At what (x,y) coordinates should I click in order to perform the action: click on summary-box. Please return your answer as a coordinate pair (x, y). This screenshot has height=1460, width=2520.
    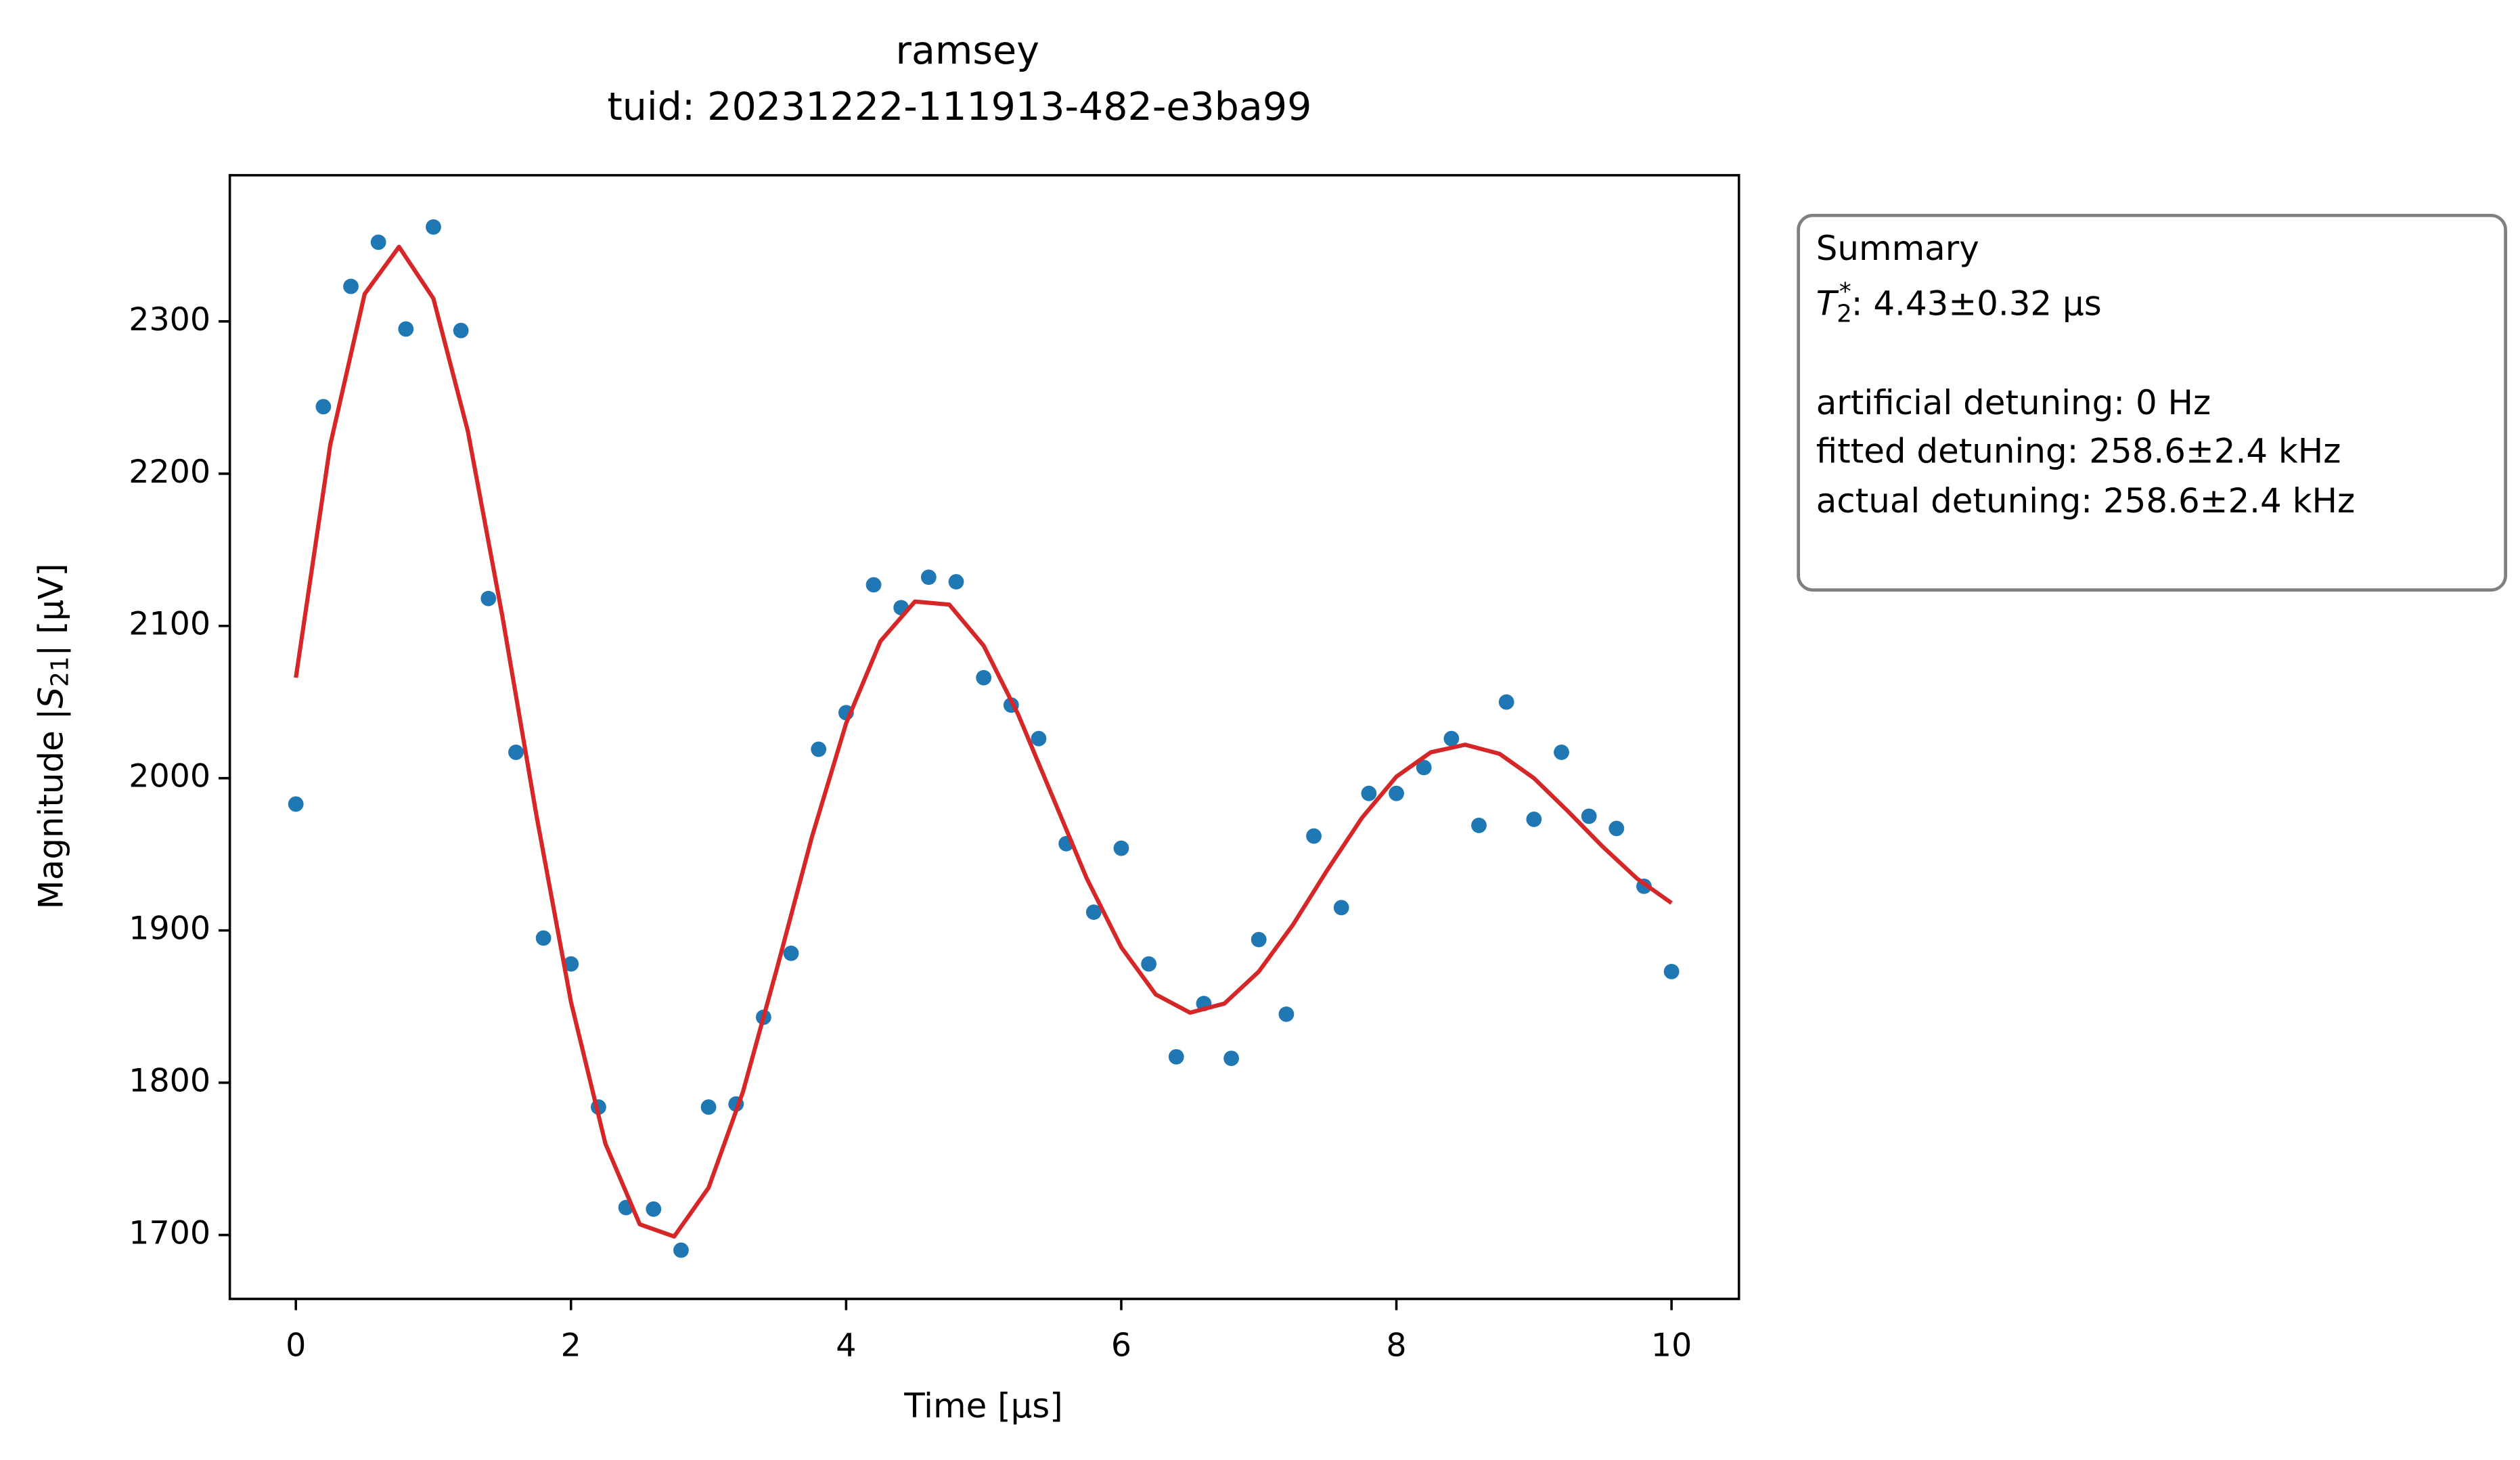
    Looking at the image, I should click on (2152, 403).